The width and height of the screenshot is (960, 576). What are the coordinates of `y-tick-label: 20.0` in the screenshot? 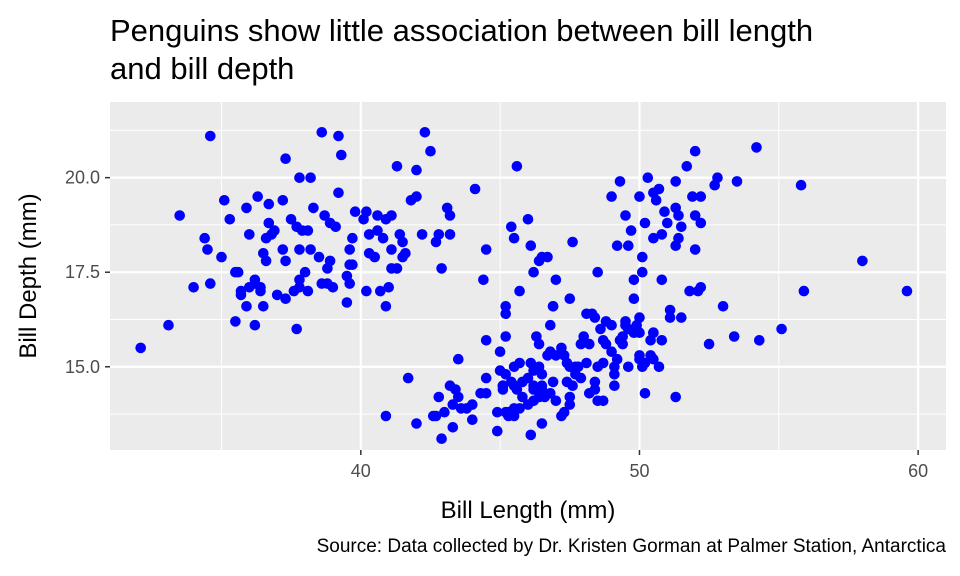 It's located at (82, 178).